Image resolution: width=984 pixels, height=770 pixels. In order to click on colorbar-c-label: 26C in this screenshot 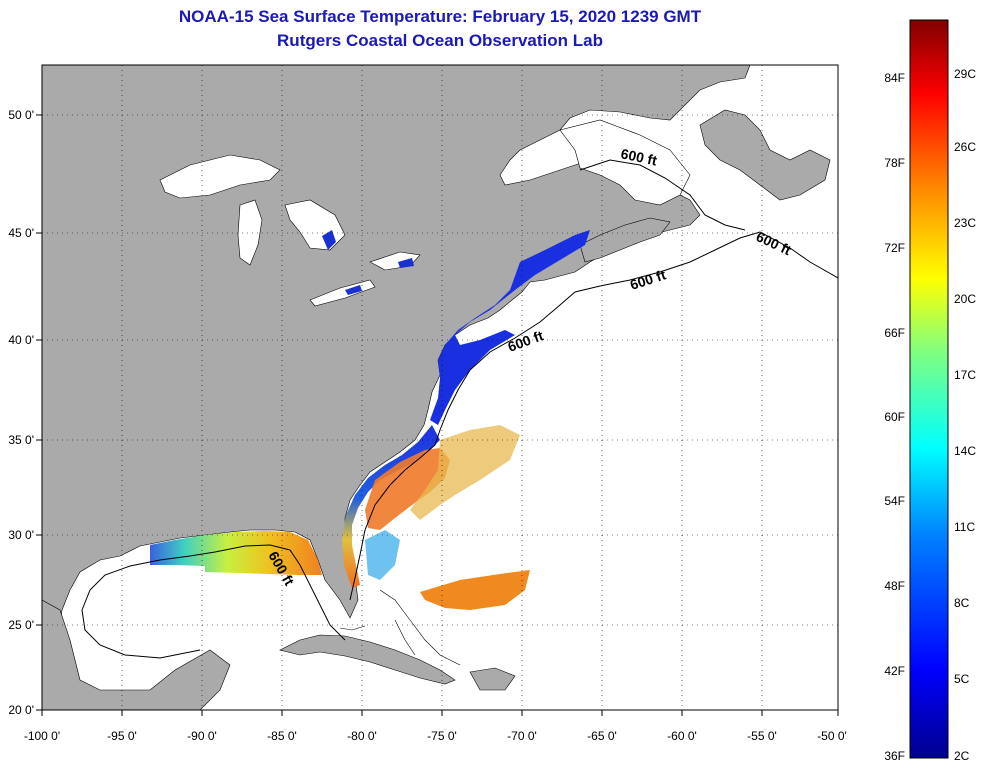, I will do `click(965, 147)`.